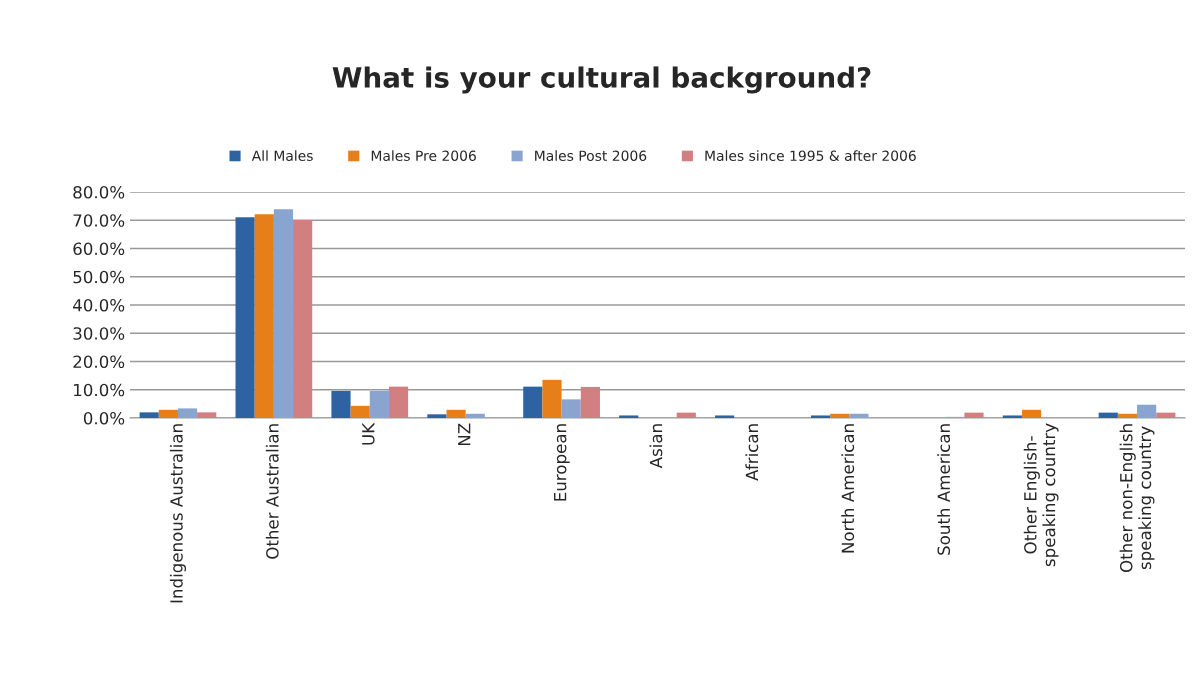 The image size is (1204, 682). Describe the element at coordinates (99, 305) in the screenshot. I see `y-tick-label: 40.0%` at that location.